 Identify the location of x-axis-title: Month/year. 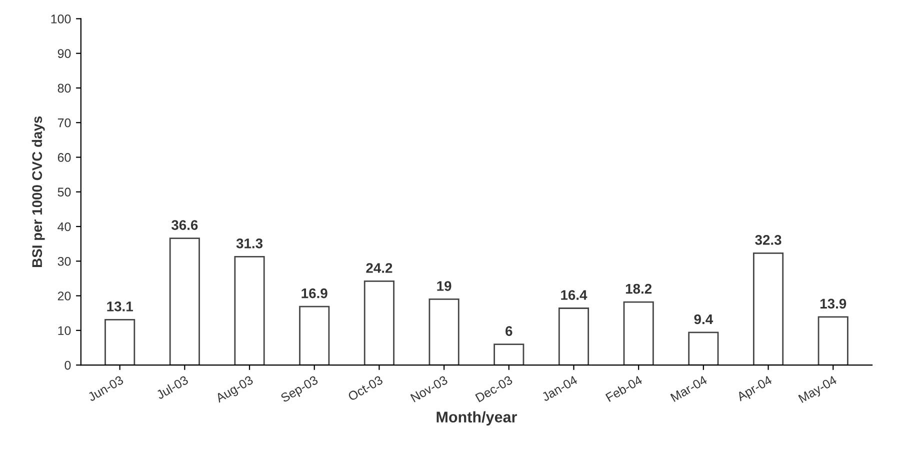
(476, 418).